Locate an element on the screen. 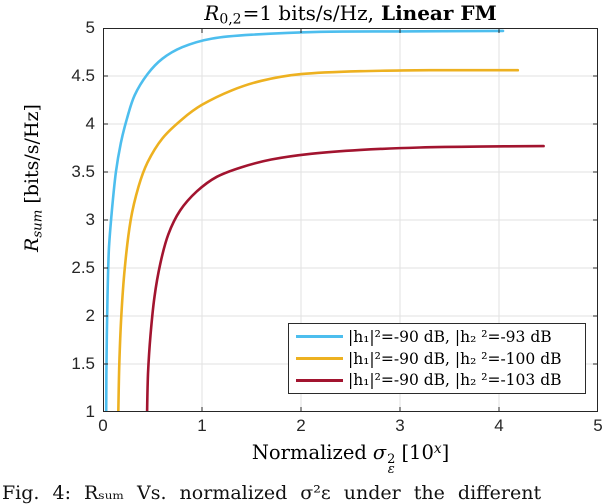  legend-item: |h₁|²=-90 dB, |h₂ ²=-93 dB is located at coordinates (437, 337).